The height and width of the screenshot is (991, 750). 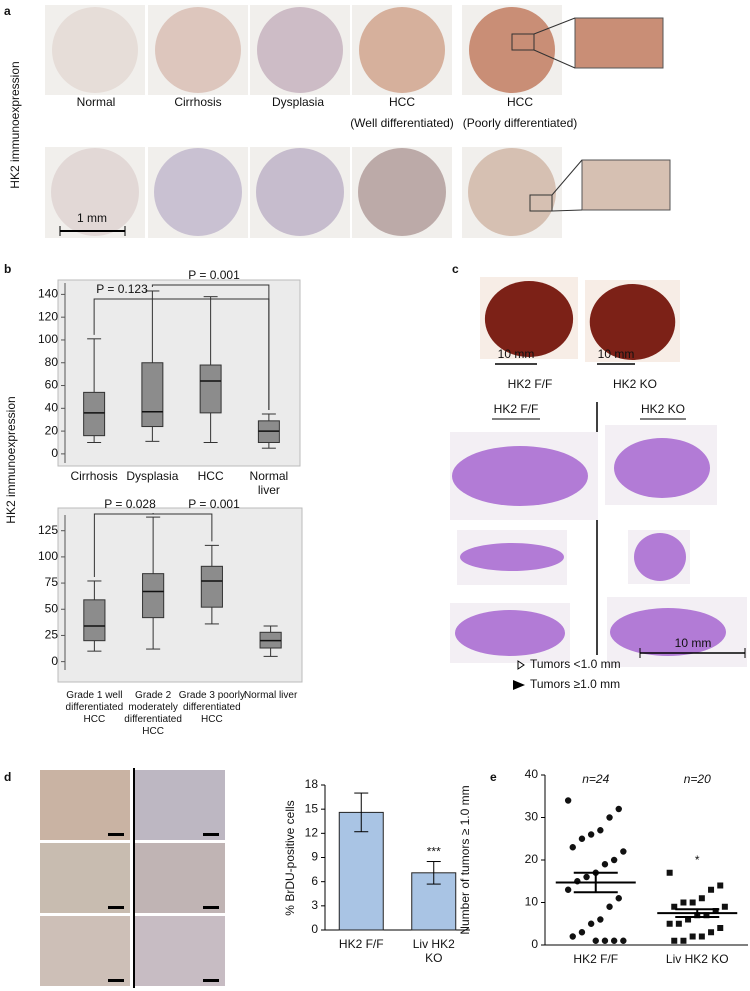 What do you see at coordinates (697, 860) in the screenshot?
I see `annotation: *` at bounding box center [697, 860].